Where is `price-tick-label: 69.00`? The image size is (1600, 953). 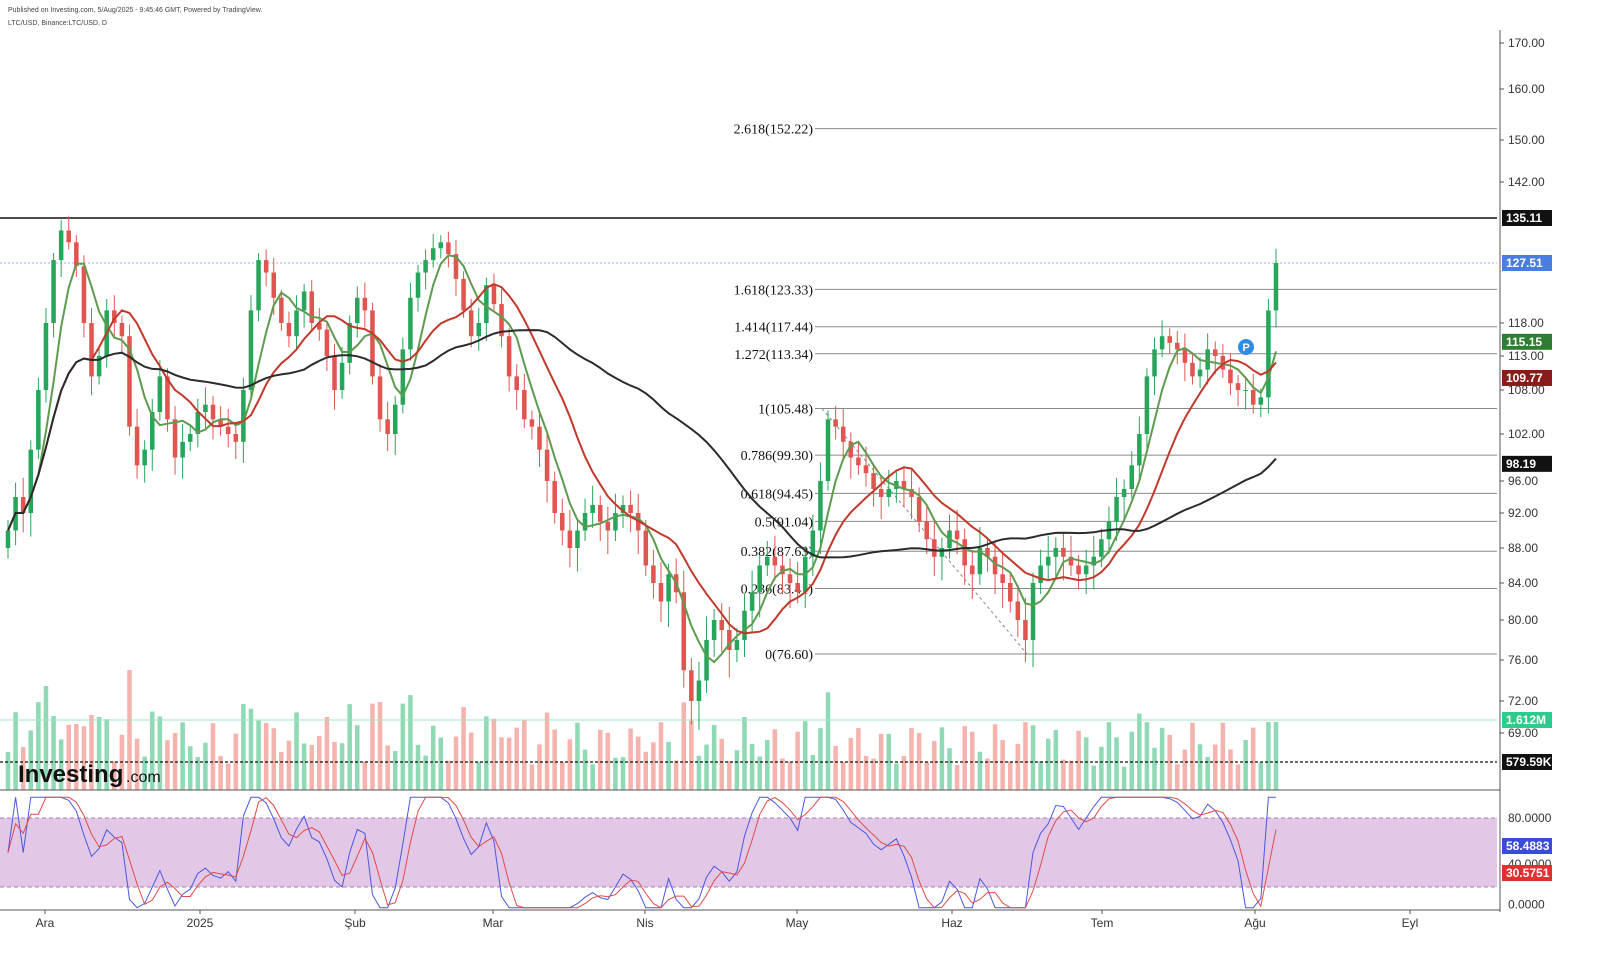 price-tick-label: 69.00 is located at coordinates (1523, 733).